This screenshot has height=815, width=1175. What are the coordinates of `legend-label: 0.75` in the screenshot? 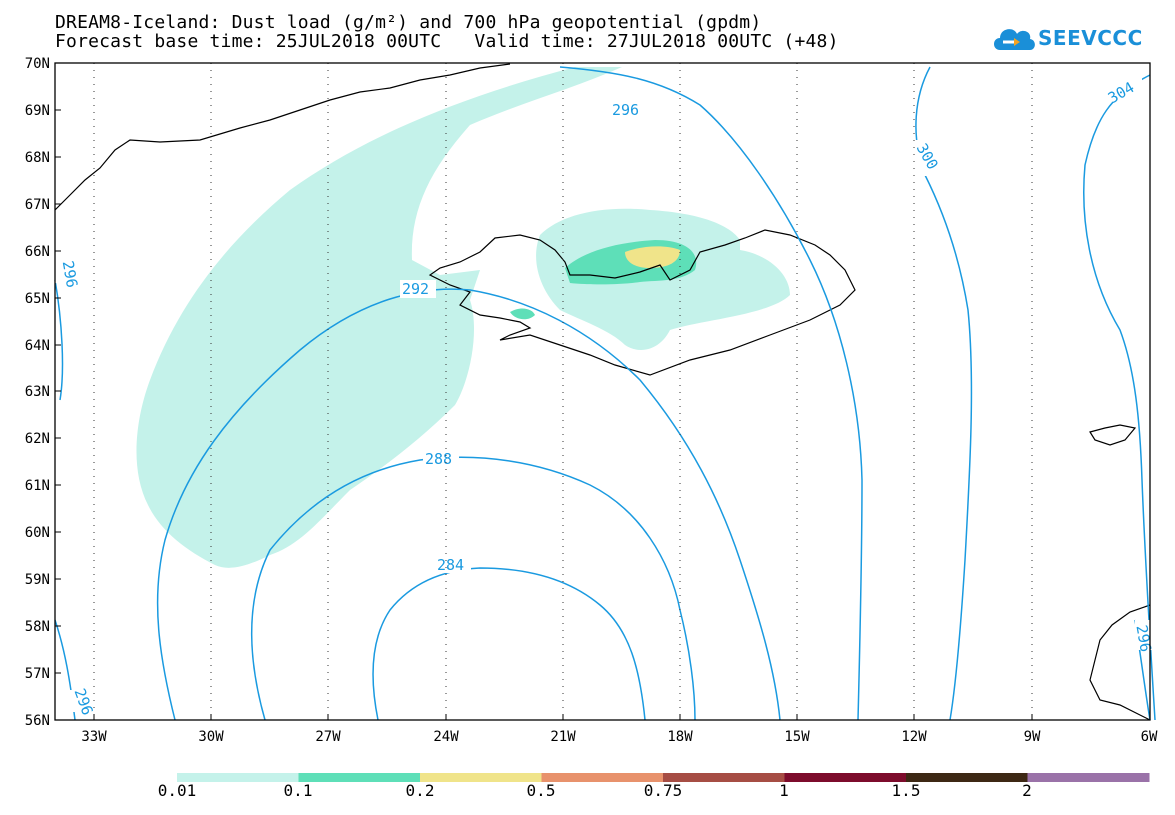 It's located at (663, 790).